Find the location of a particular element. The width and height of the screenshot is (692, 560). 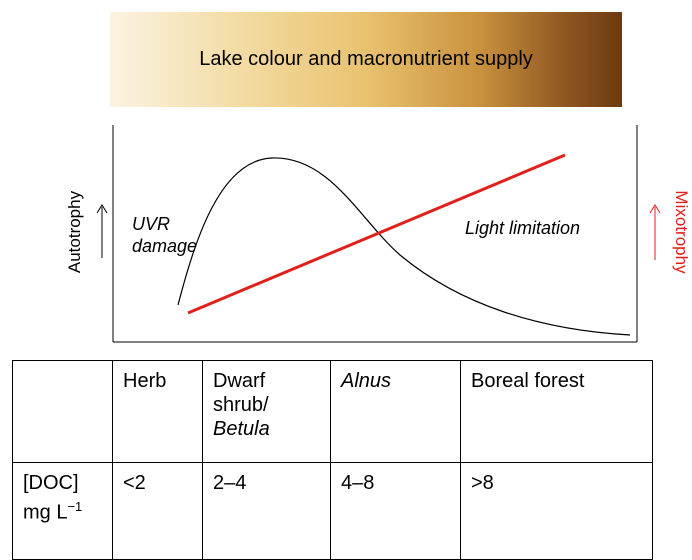

header-cell: Alnus is located at coordinates (395, 411).